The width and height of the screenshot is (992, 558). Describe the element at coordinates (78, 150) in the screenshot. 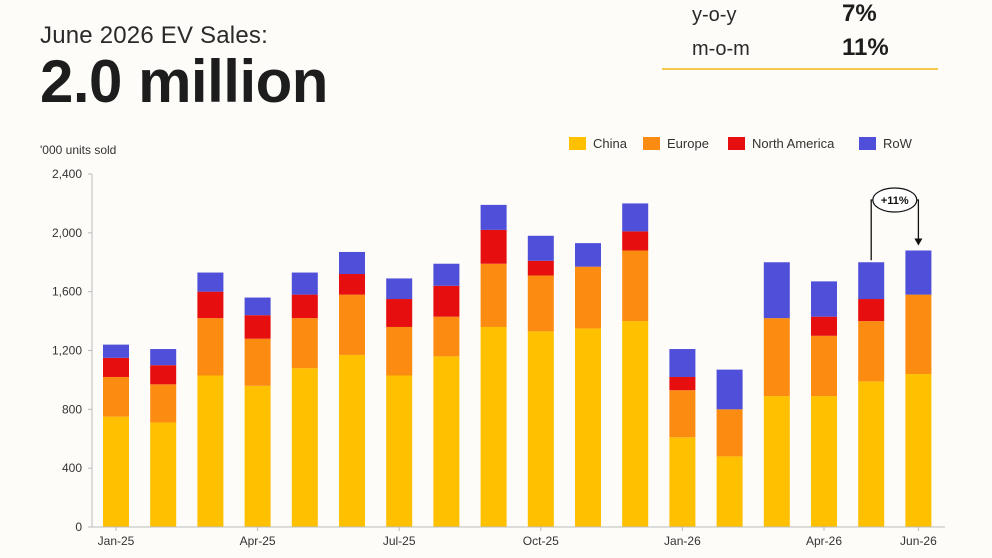

I see `y-axis-label: '000 units sold` at that location.